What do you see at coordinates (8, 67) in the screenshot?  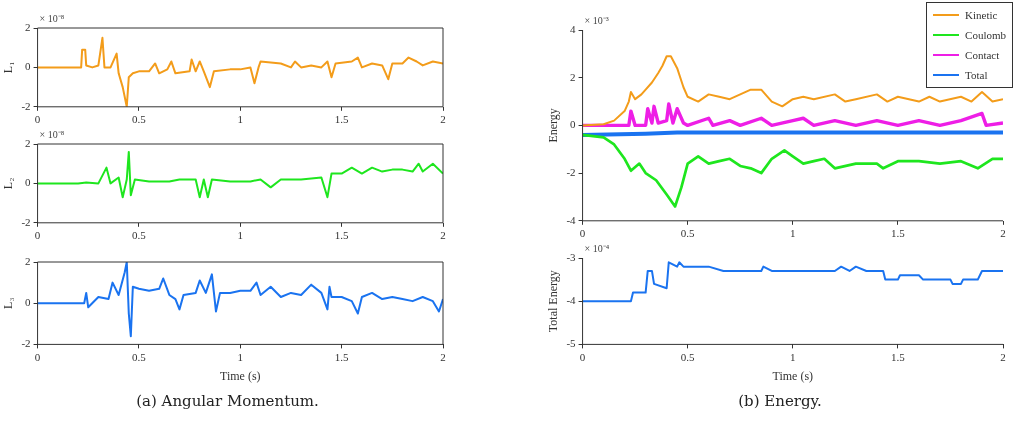 I see `y-axis-title: L₁` at bounding box center [8, 67].